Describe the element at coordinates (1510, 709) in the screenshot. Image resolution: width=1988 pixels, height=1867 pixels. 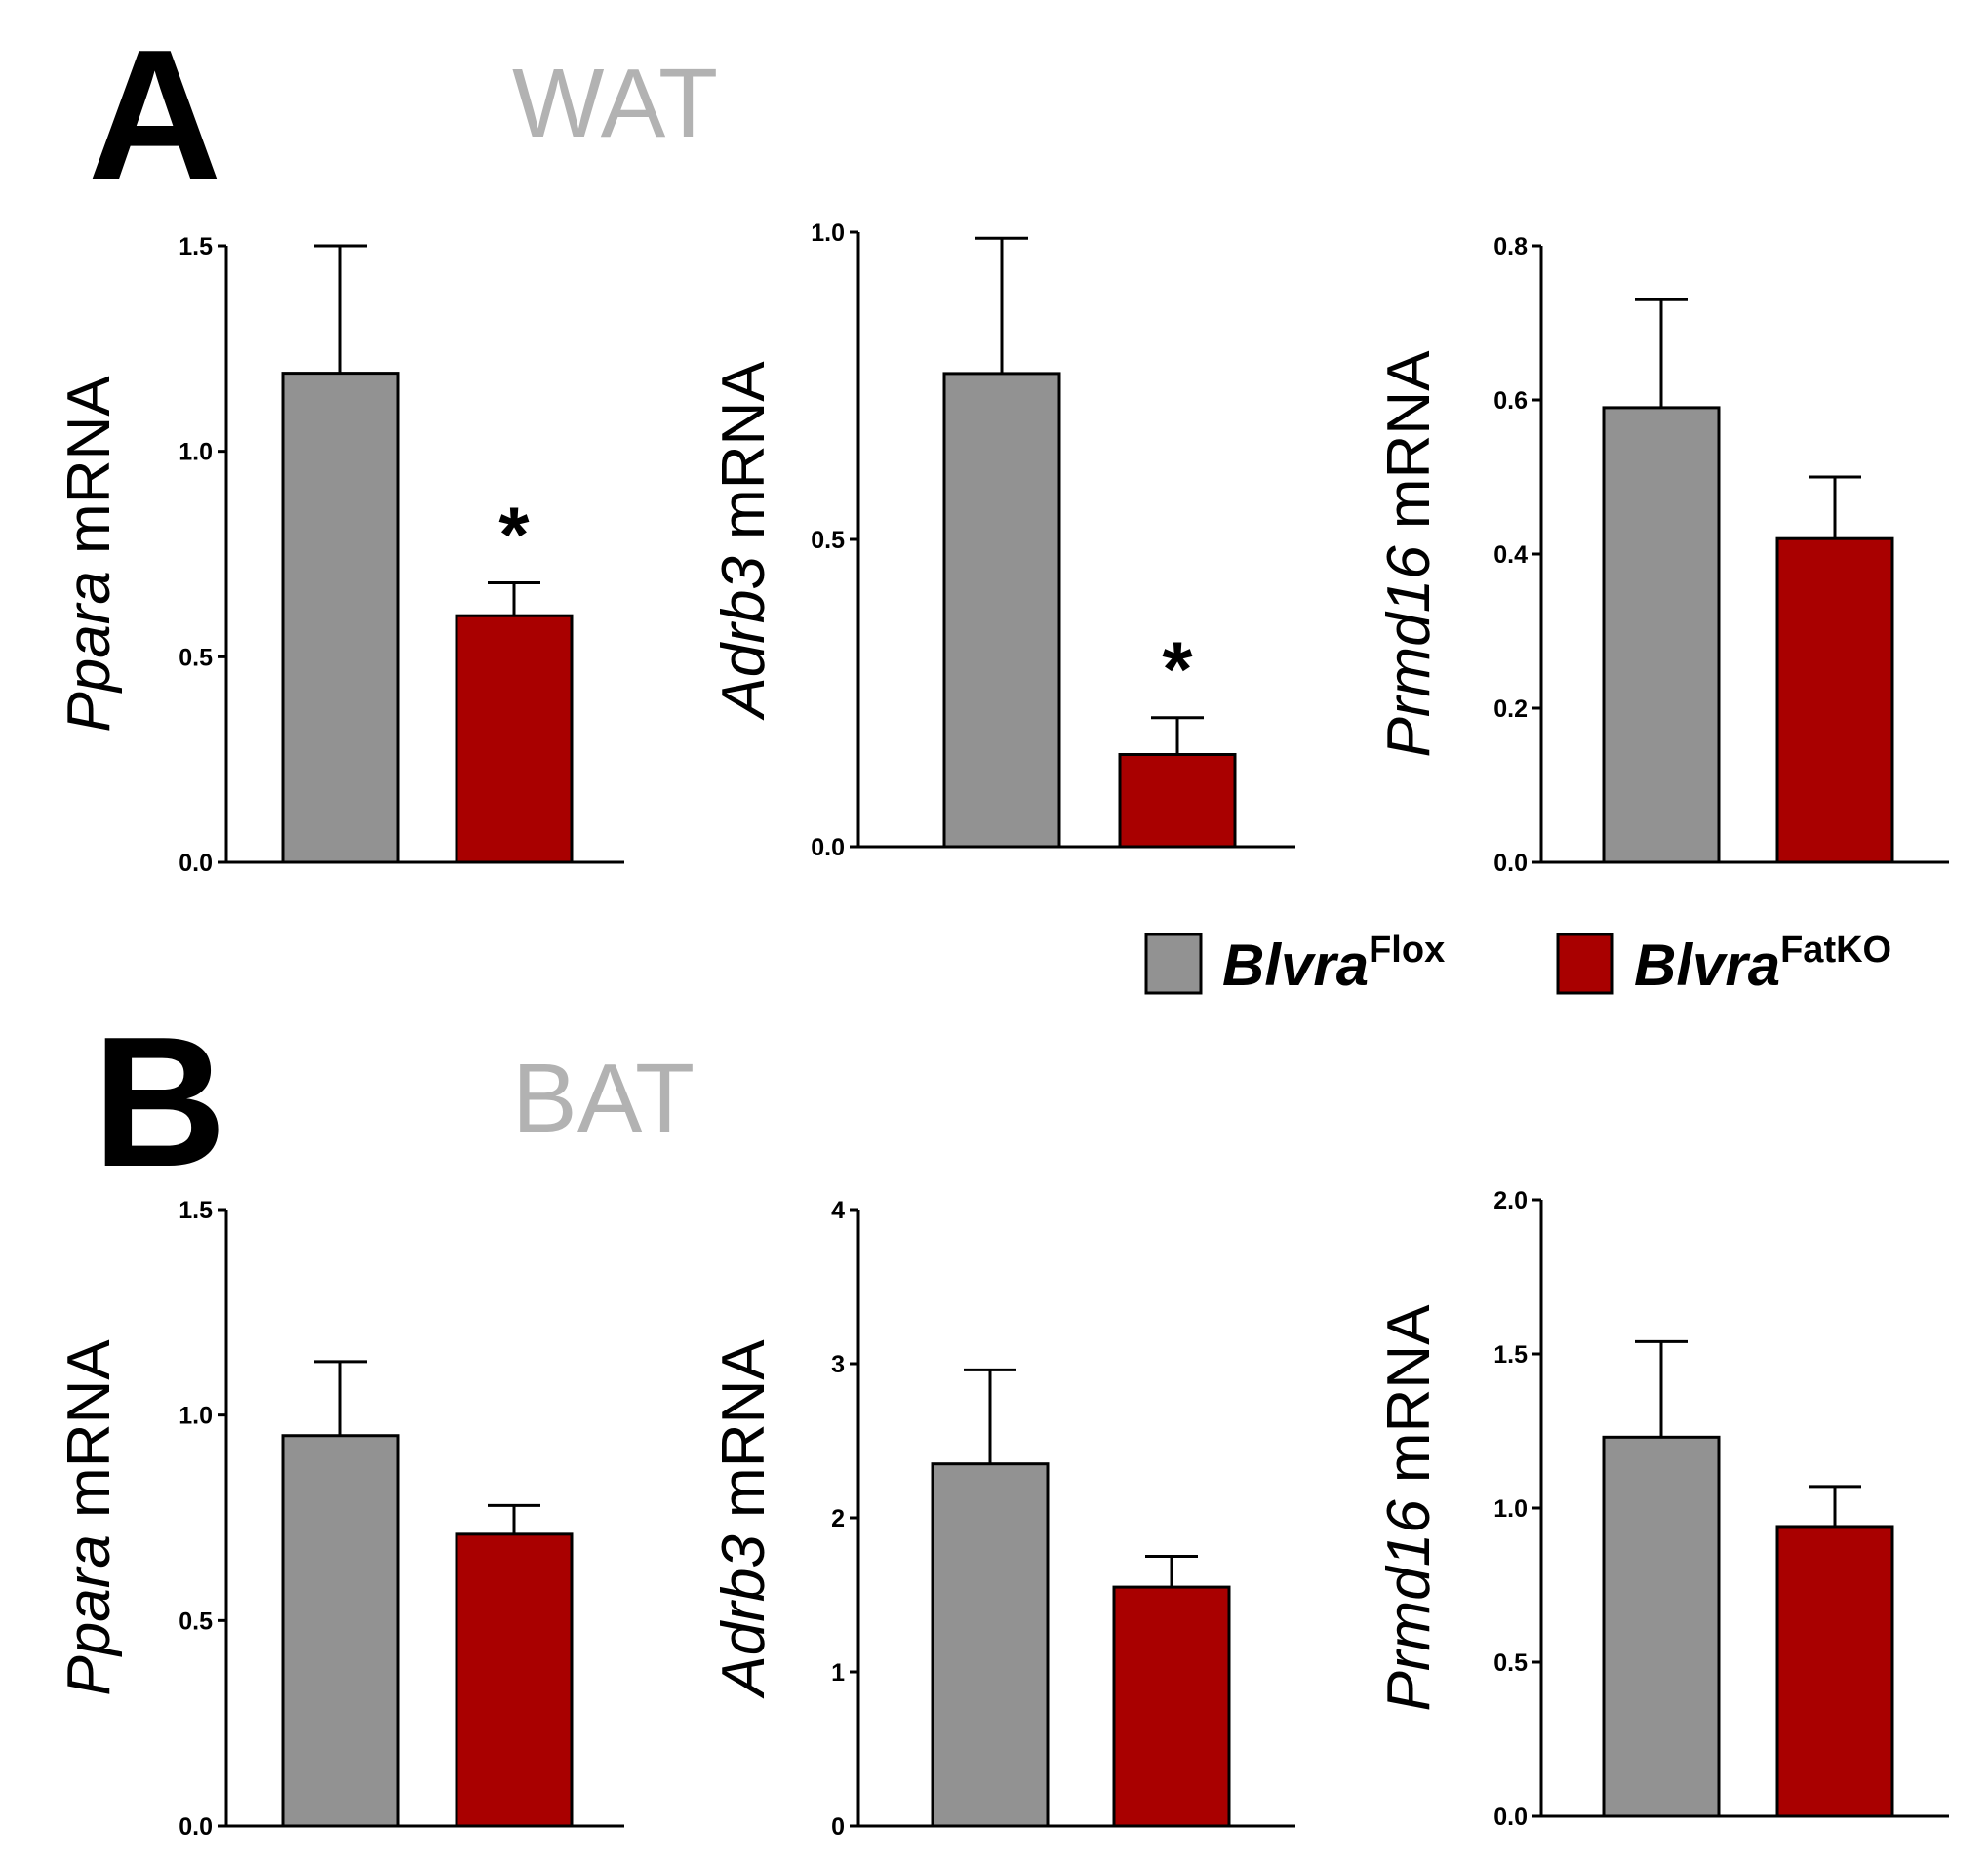
I see `y-tick-label: 0.2` at that location.